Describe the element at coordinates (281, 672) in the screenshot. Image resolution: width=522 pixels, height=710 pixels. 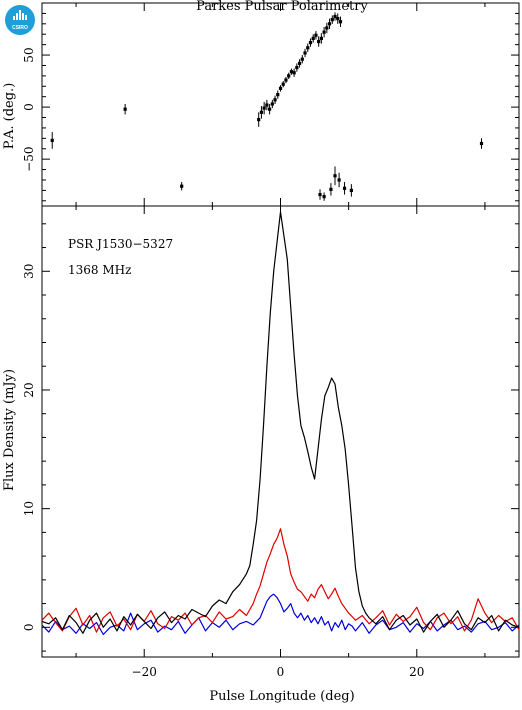
I see `x-tick-label: 0` at that location.